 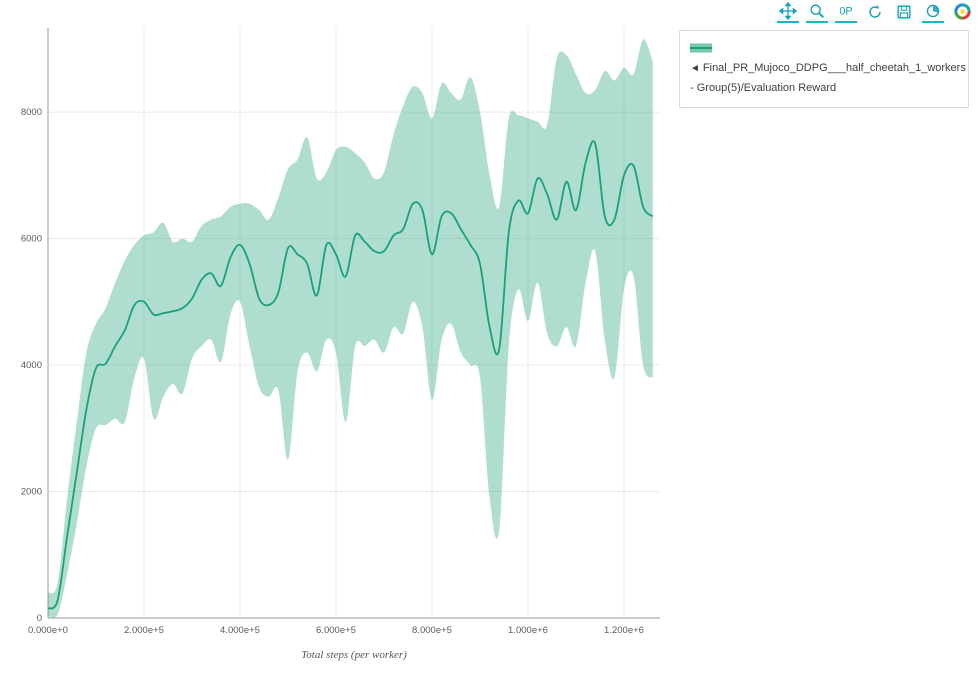 I want to click on zoom-text-icon: 0P, so click(x=845, y=11).